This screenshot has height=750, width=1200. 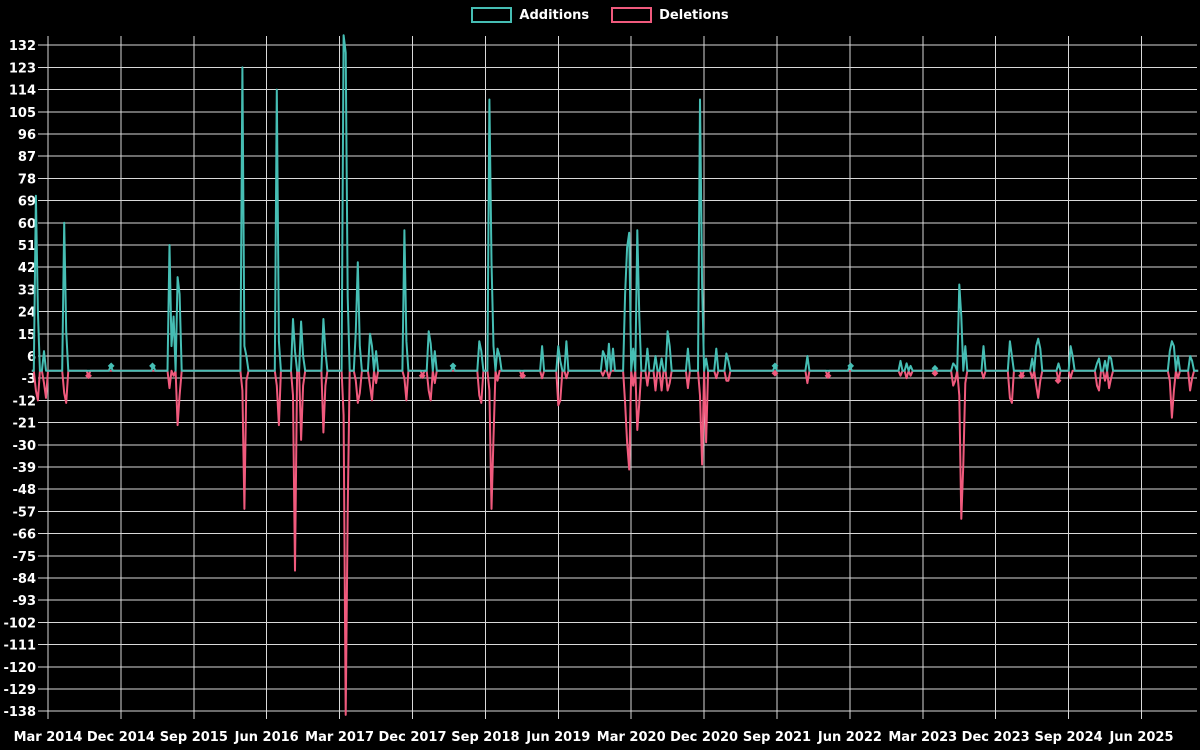 What do you see at coordinates (600, 15) in the screenshot?
I see `chart-legend: Additions Deletions` at bounding box center [600, 15].